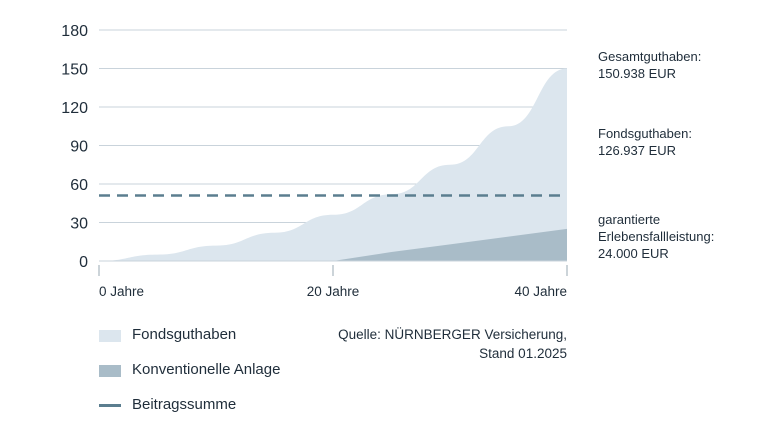 The width and height of the screenshot is (768, 432). I want to click on legend-swatch-fund, so click(110, 336).